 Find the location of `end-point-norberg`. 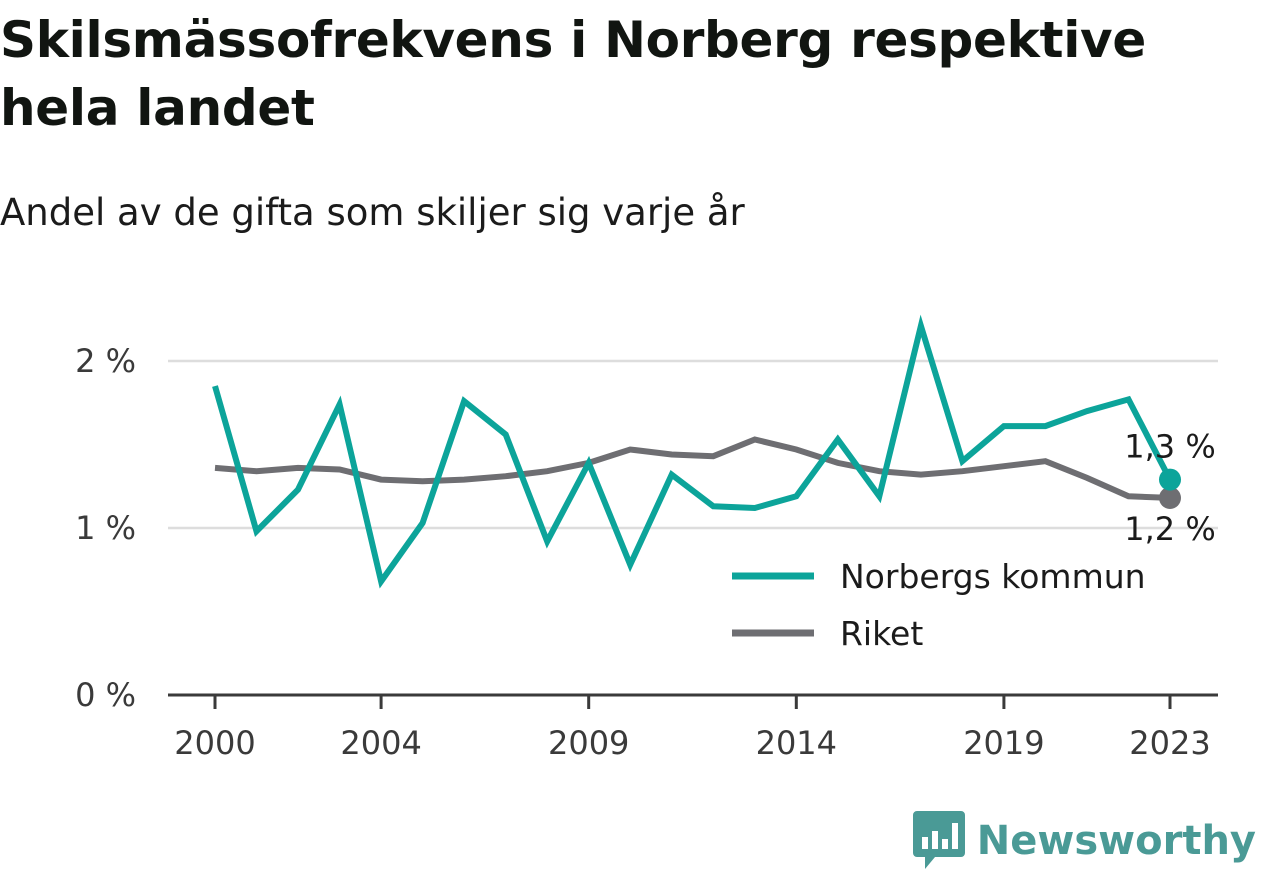

end-point-norberg is located at coordinates (1170, 479).